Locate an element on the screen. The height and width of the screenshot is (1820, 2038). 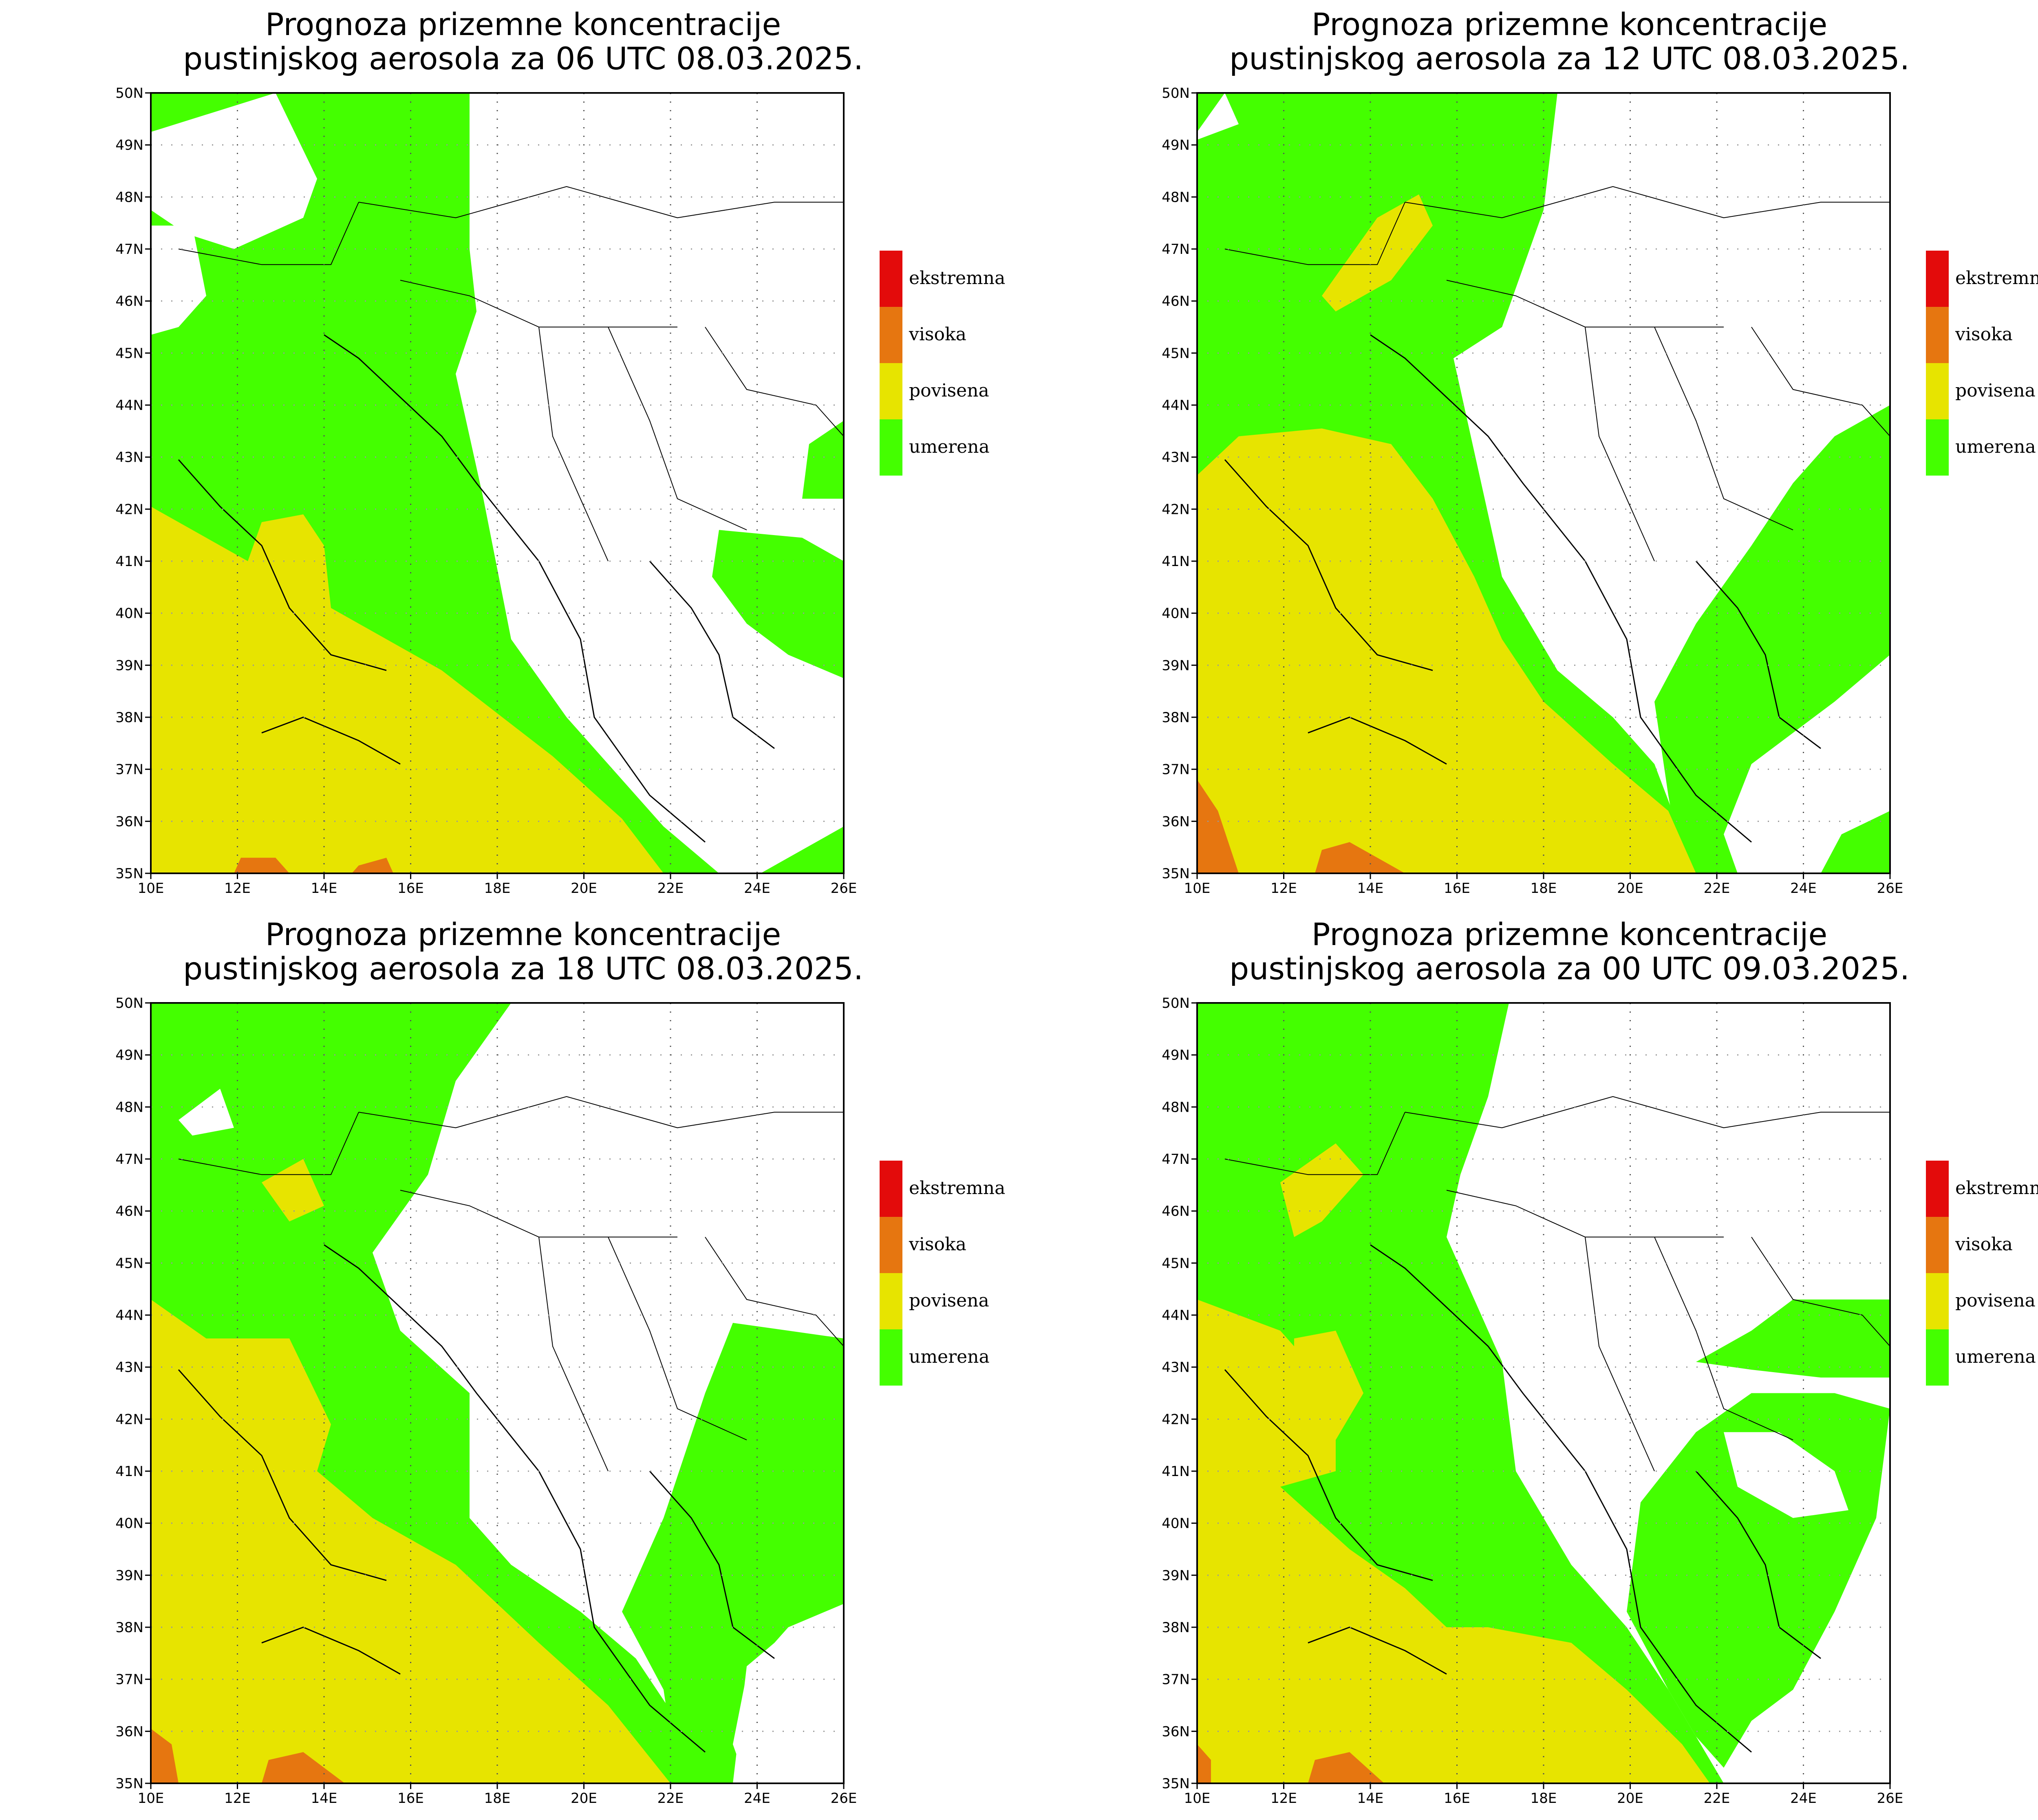
lat-tick-label: 46N is located at coordinates (1176, 301).